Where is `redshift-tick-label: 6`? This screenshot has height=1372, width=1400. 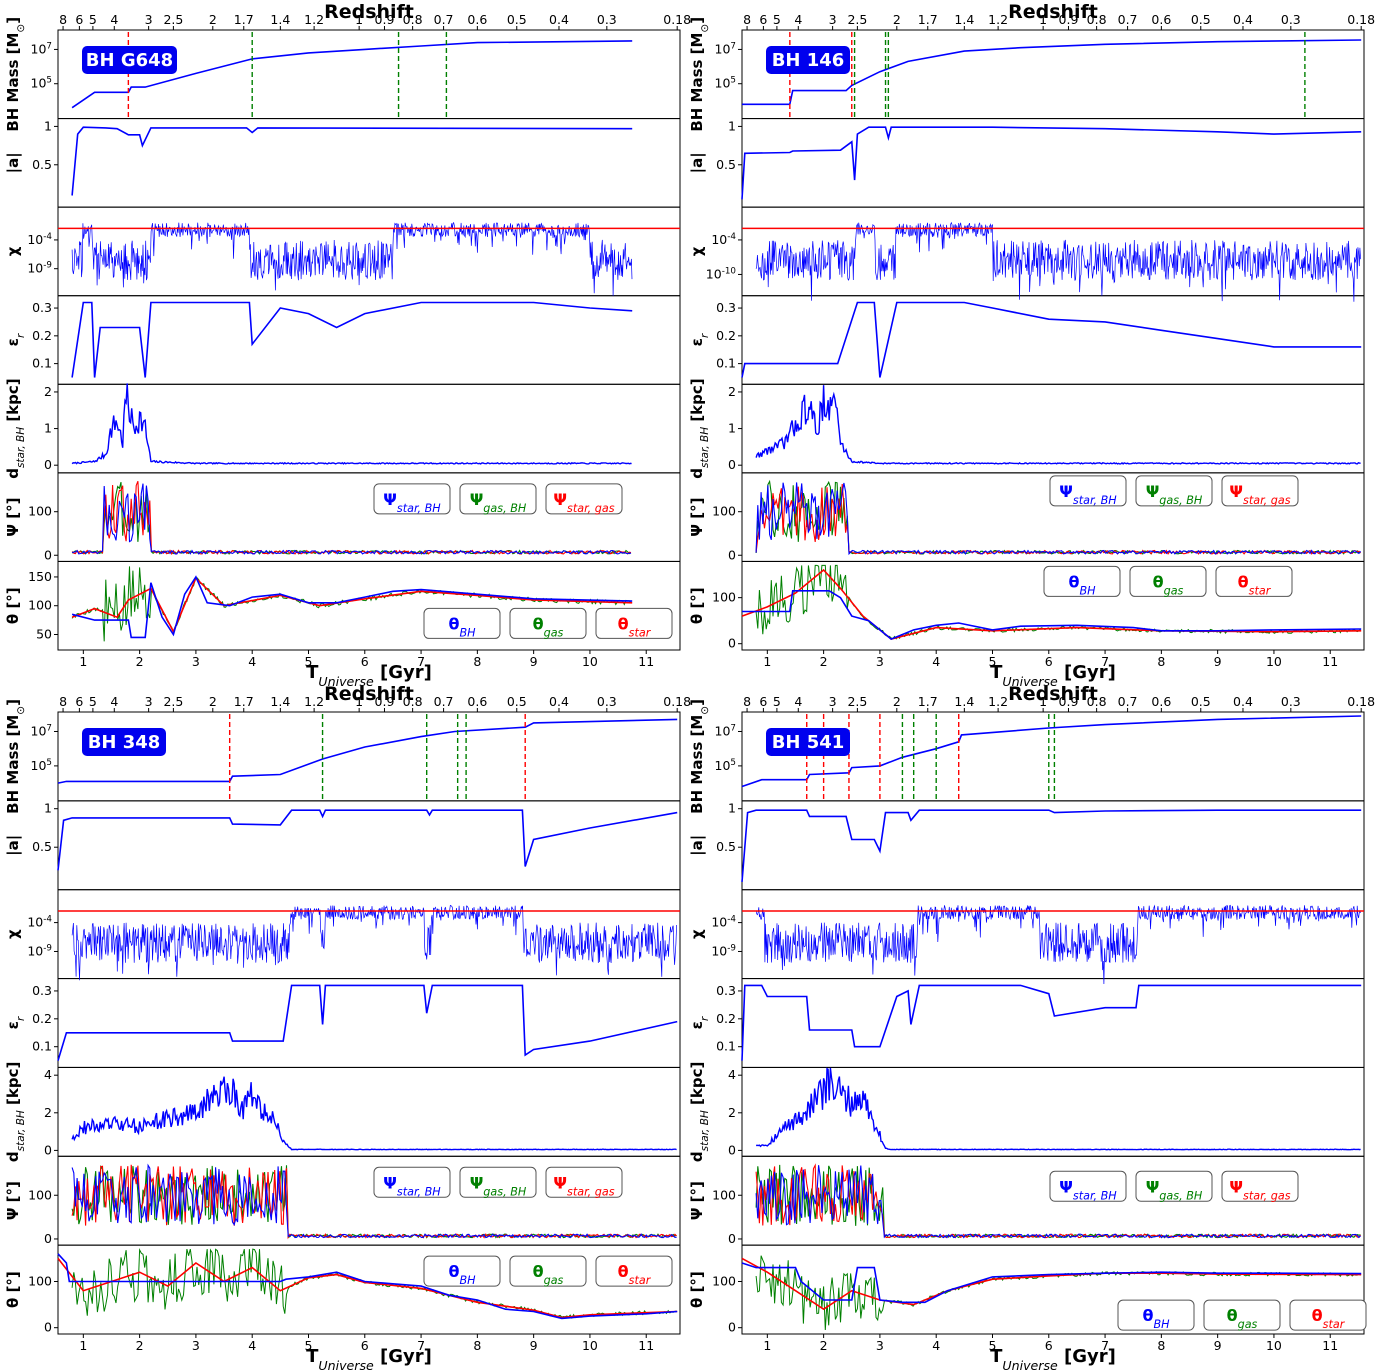
redshift-tick-label: 6 is located at coordinates (79, 19).